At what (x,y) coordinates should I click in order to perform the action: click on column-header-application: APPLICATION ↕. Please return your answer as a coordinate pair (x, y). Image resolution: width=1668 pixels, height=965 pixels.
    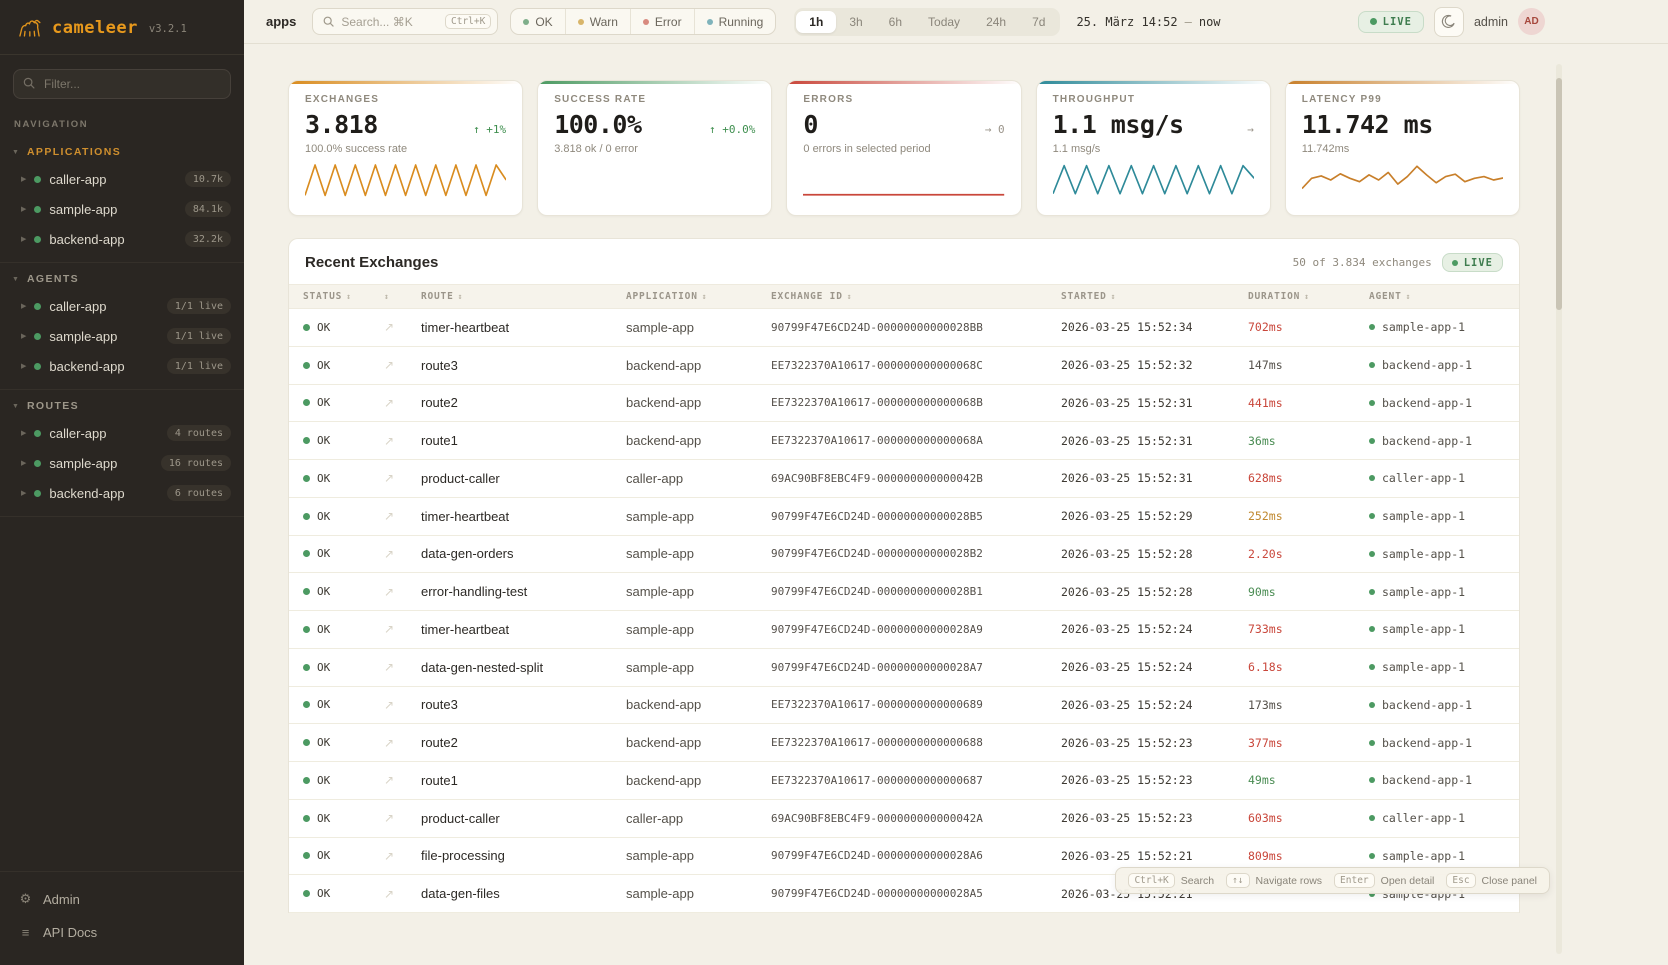
    Looking at the image, I should click on (698, 296).